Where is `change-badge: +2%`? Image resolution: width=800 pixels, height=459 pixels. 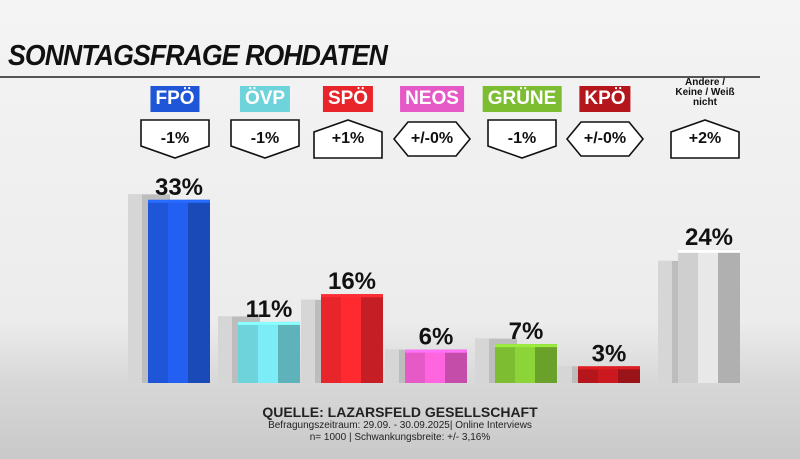 change-badge: +2% is located at coordinates (705, 139).